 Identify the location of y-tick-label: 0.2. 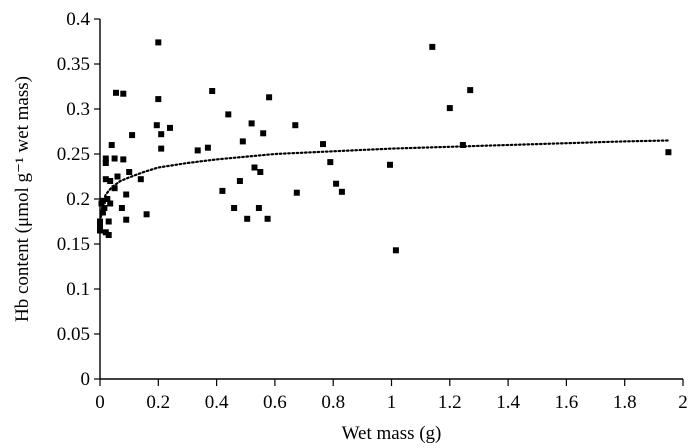
(78, 199).